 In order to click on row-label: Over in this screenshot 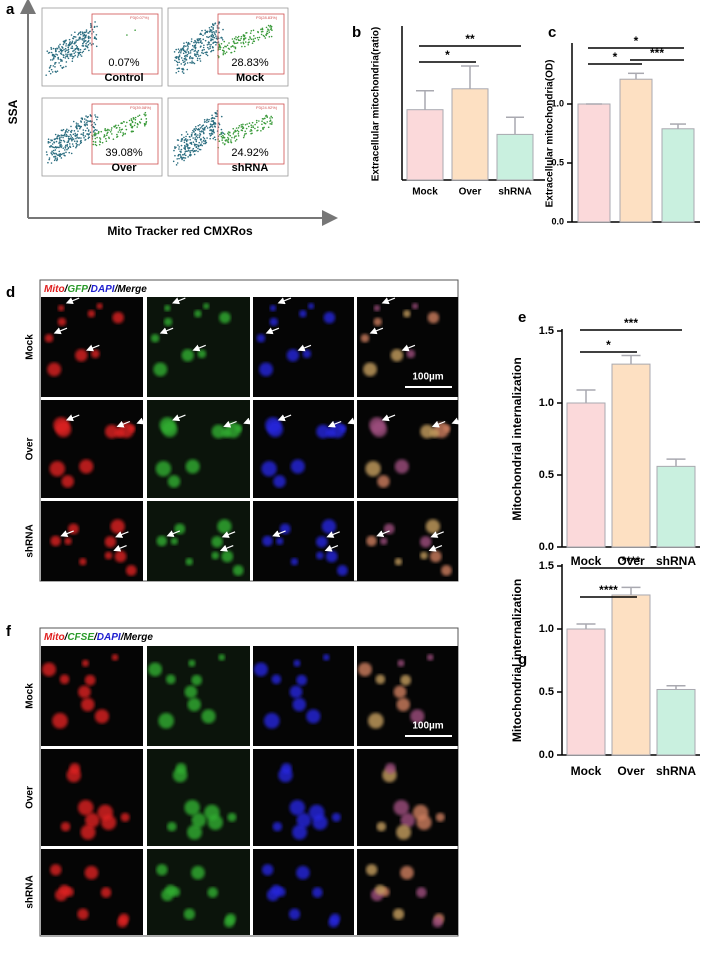, I will do `click(30, 448)`.